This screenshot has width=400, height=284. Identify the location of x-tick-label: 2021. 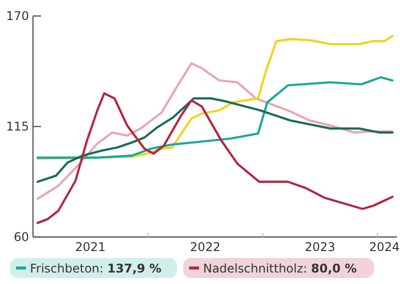
(90, 247).